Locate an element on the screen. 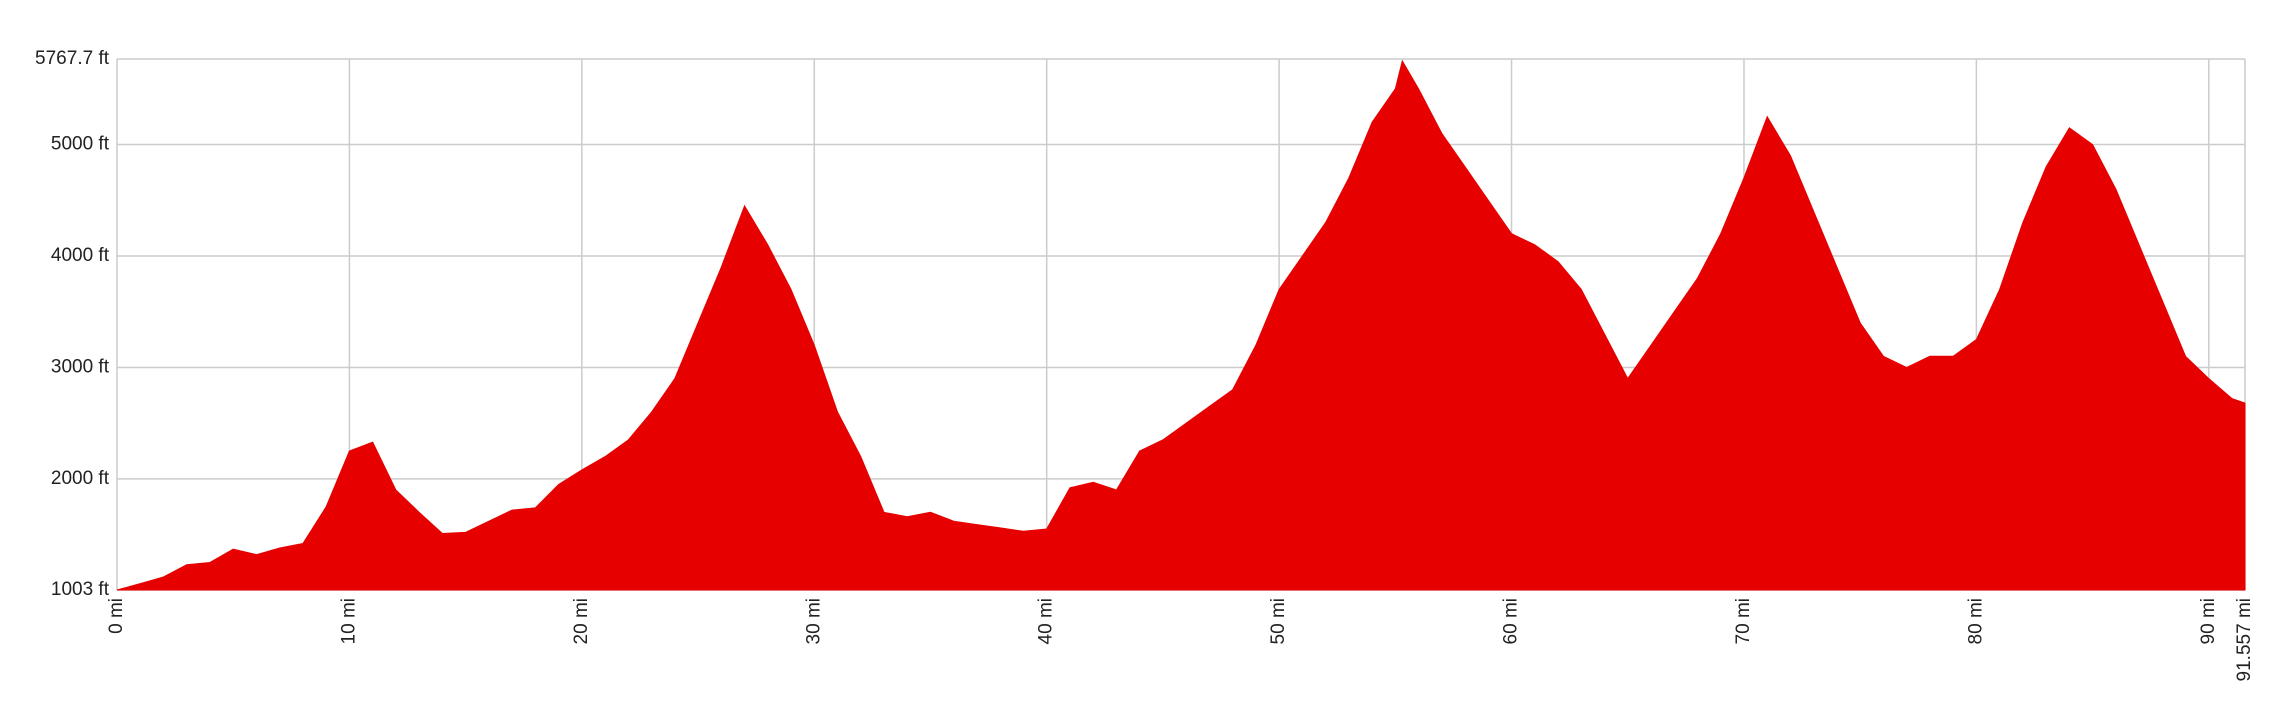 Image resolution: width=2292 pixels, height=713 pixels. y-tick-label: 1003 ft is located at coordinates (80, 589).